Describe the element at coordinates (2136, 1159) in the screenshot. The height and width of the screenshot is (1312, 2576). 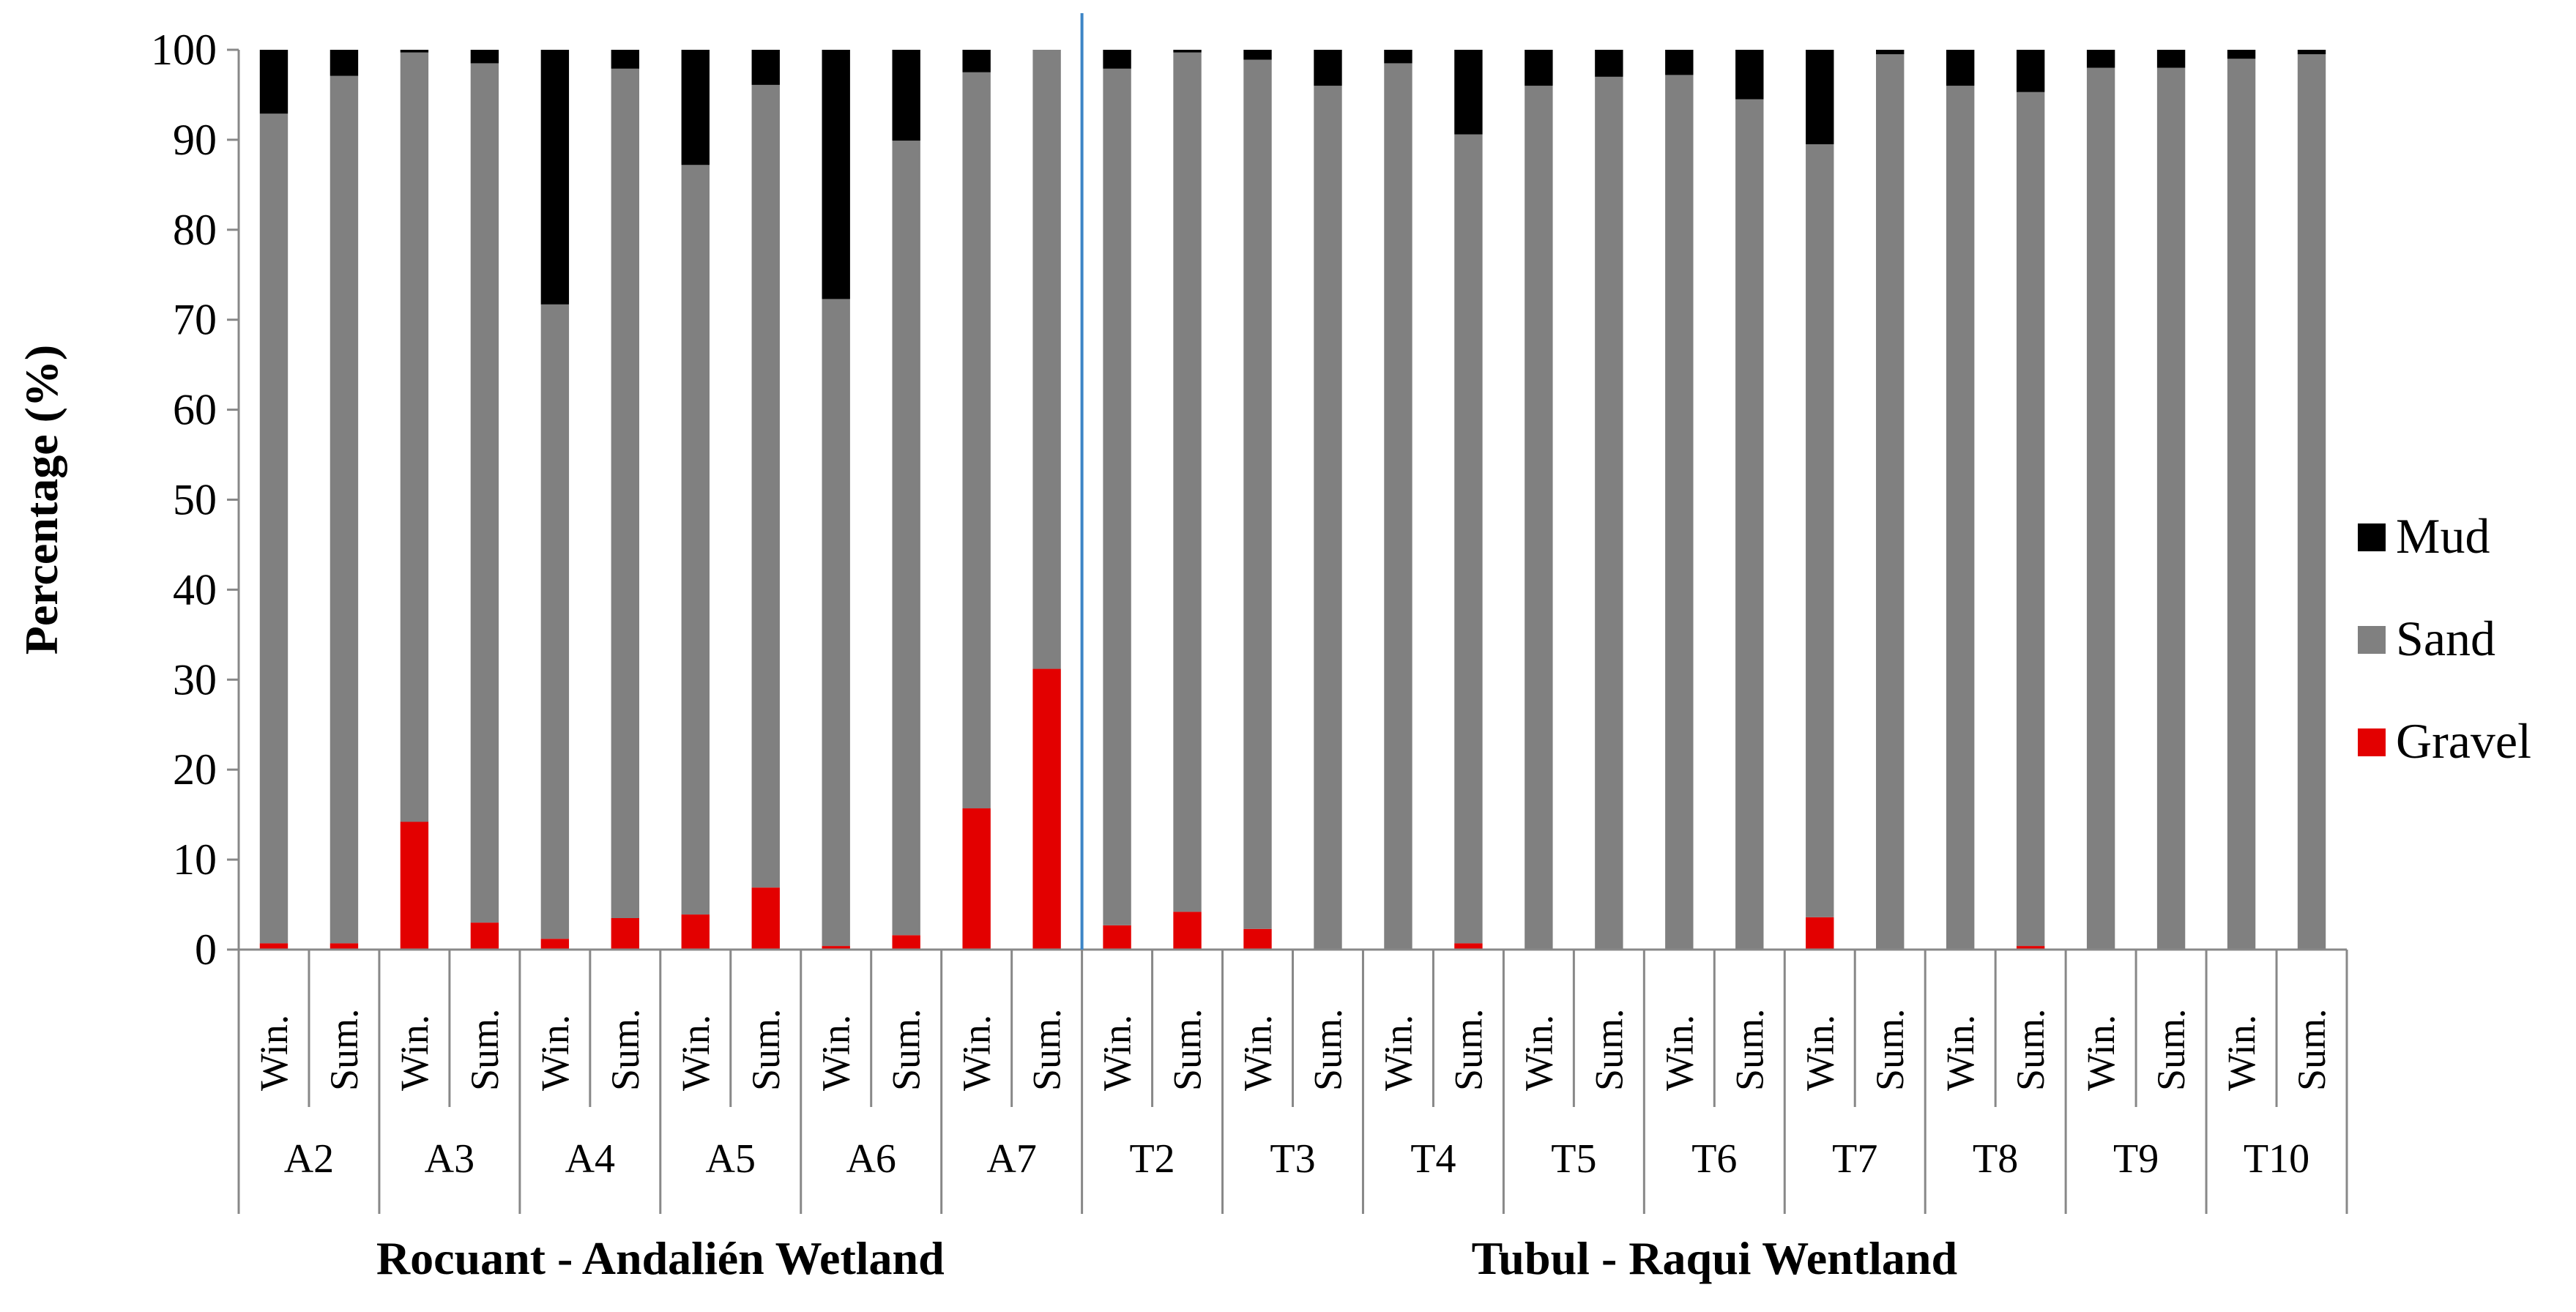
I see `group-label: T9` at that location.